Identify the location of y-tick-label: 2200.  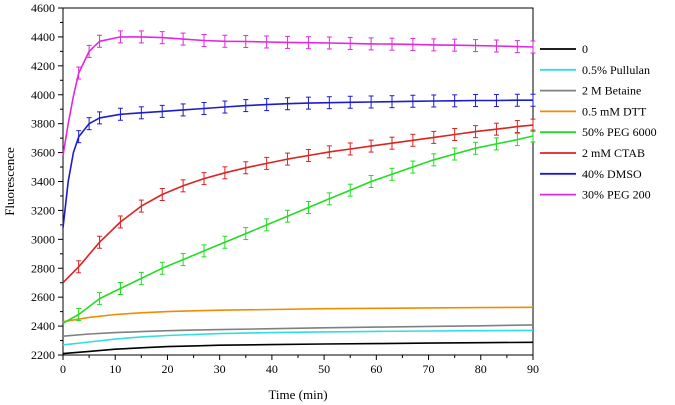
(43, 355).